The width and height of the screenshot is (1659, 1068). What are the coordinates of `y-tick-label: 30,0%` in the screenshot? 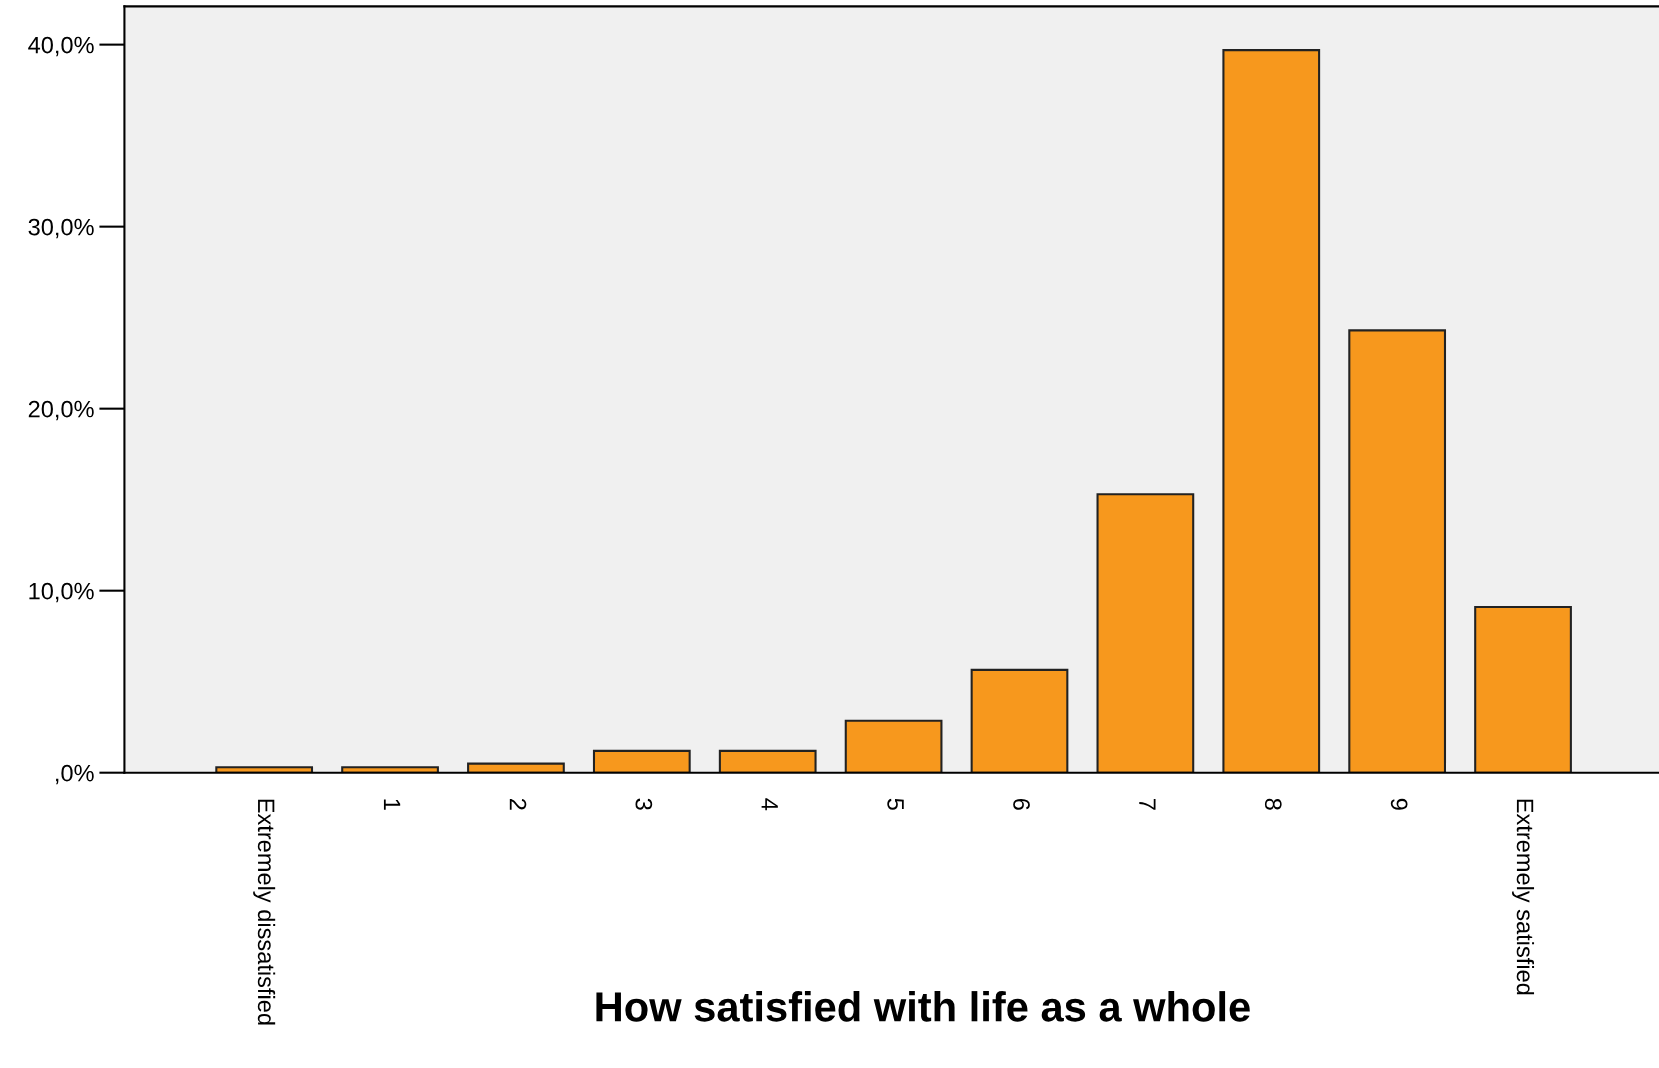 It's located at (61, 228).